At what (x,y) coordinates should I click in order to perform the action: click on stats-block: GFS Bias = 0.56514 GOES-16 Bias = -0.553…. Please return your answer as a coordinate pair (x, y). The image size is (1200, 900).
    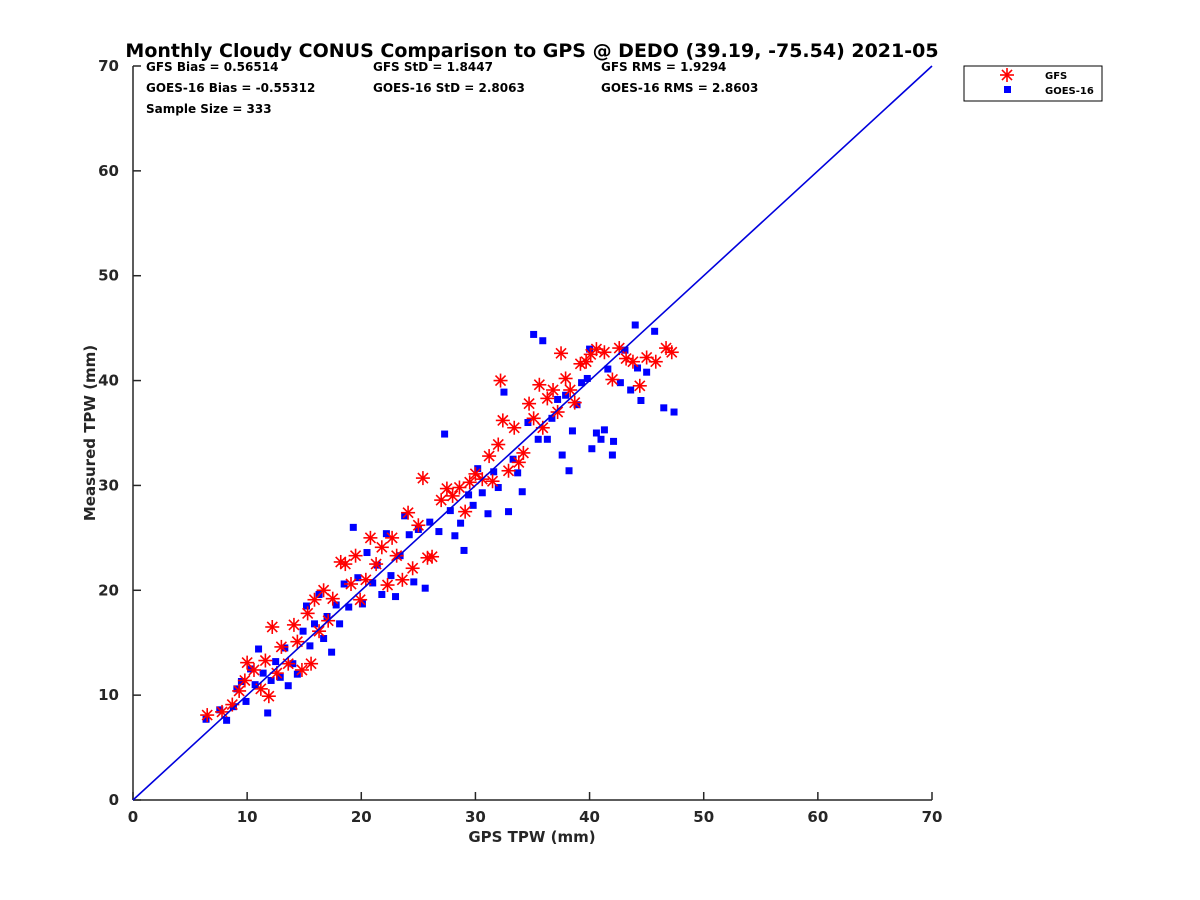
    Looking at the image, I should click on (452, 88).